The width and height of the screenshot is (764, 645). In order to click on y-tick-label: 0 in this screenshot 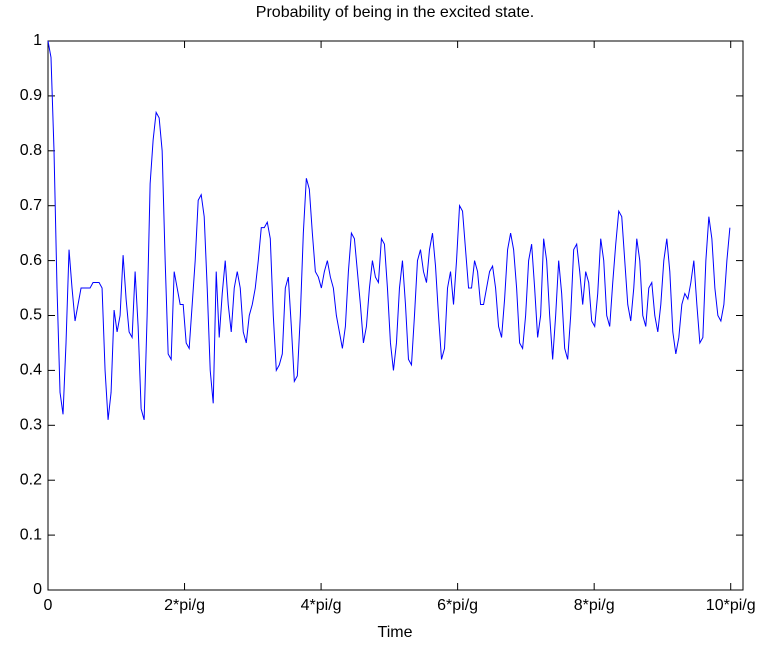, I will do `click(37, 589)`.